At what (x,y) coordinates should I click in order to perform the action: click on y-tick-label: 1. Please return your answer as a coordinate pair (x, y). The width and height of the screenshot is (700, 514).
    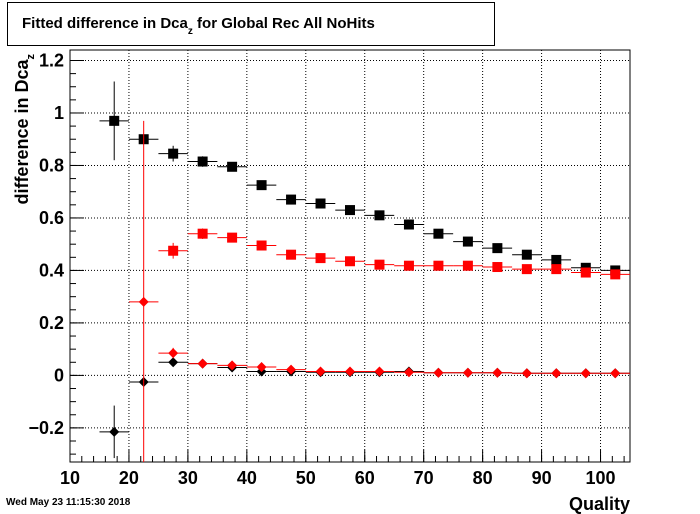
    Looking at the image, I should click on (59, 113).